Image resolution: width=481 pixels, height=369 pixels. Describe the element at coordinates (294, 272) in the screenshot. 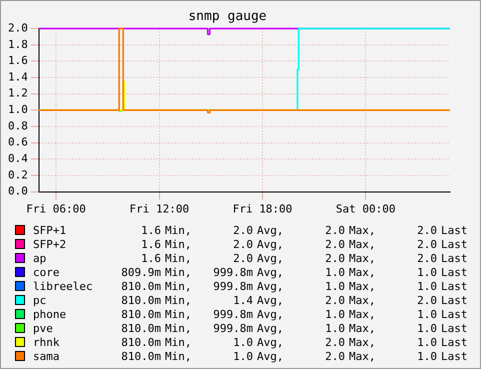

I see `text: 809.9m Min, 999.8m Avg, 1.0 Max, 1.0 Last` at that location.